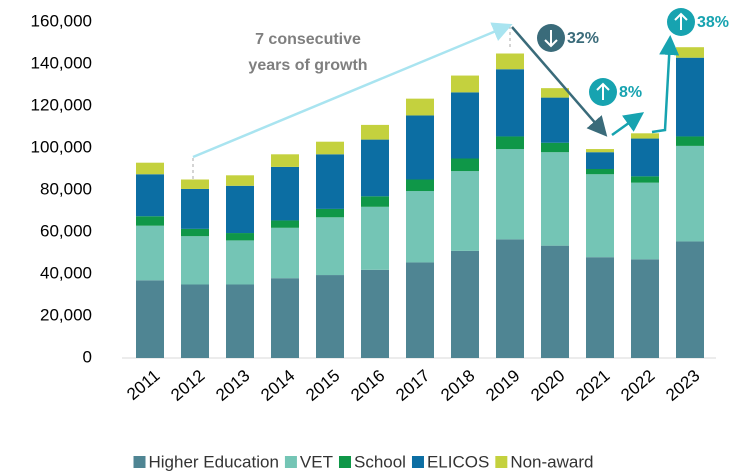 The height and width of the screenshot is (476, 733). What do you see at coordinates (630, 92) in the screenshot?
I see `change-label: 8%` at bounding box center [630, 92].